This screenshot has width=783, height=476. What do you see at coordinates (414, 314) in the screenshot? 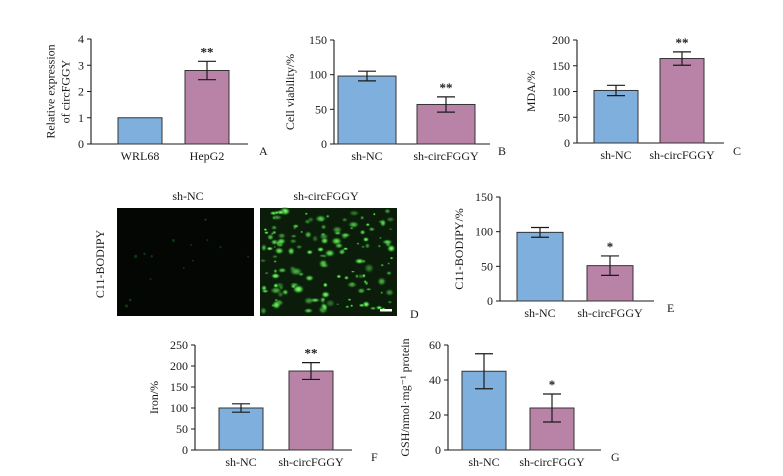
I see `panel-letter: D` at bounding box center [414, 314].